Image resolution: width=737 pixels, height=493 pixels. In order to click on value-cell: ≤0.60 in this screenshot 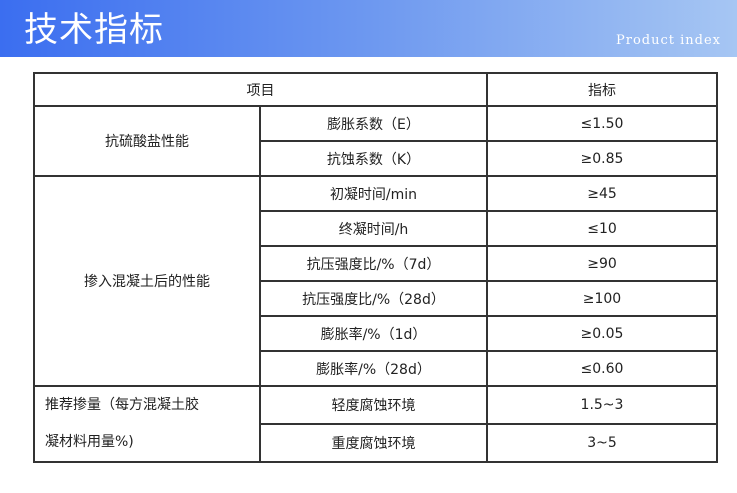, I will do `click(602, 368)`.